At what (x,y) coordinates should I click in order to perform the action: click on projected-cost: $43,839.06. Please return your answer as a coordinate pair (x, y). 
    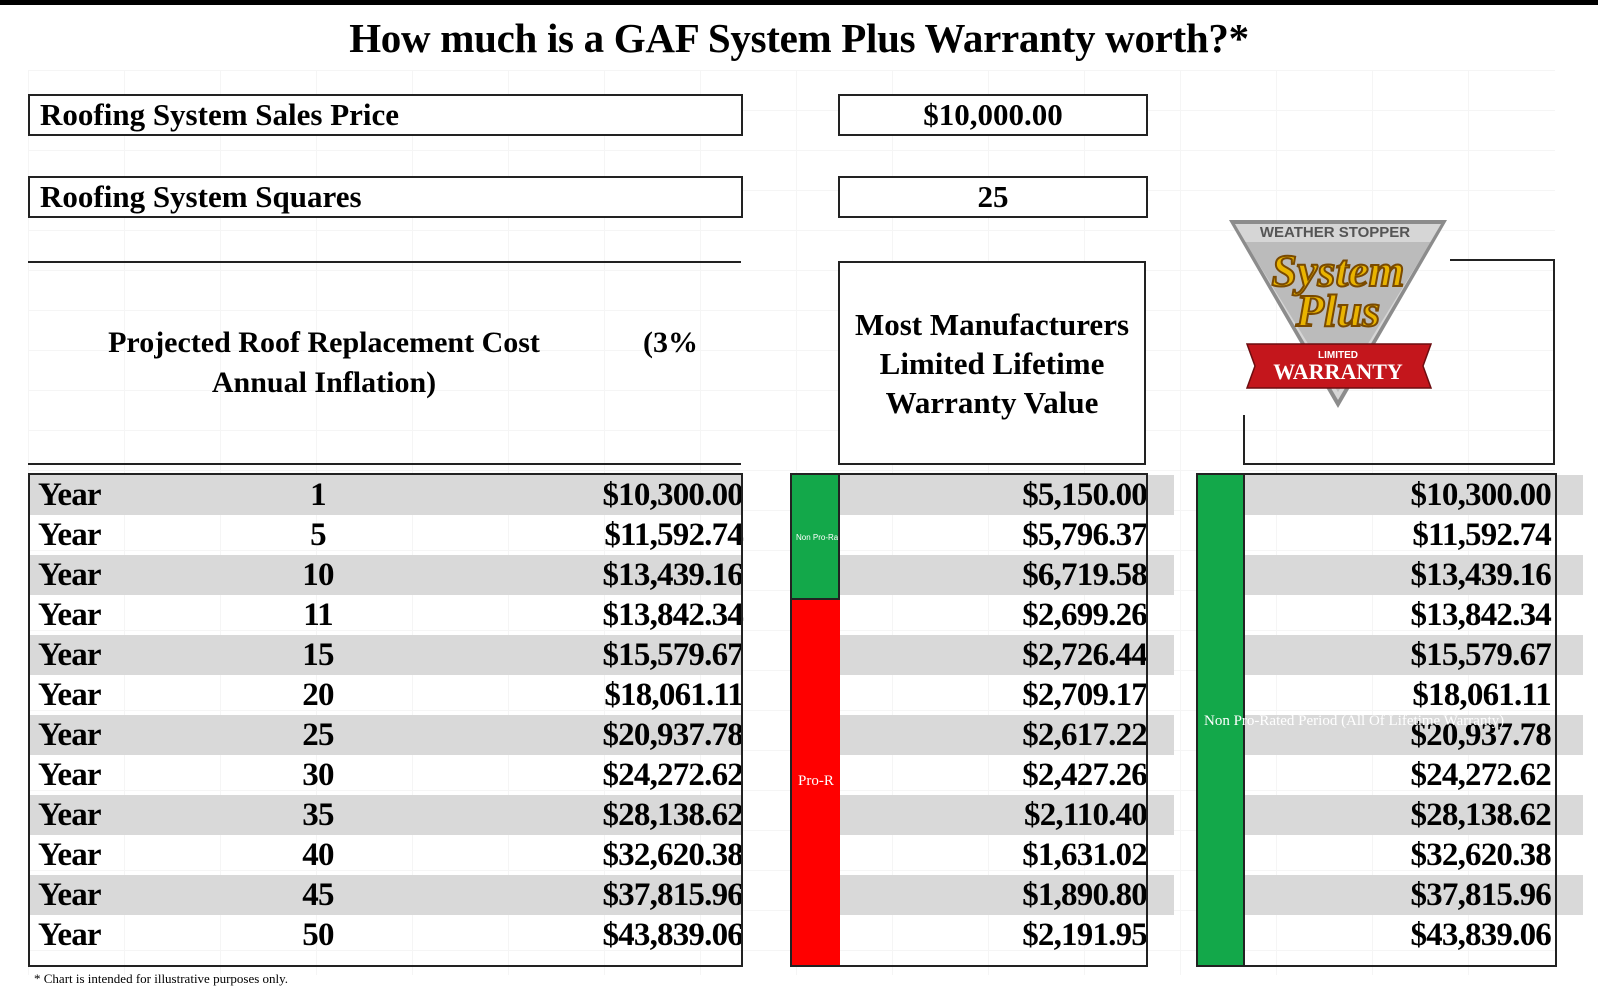
    Looking at the image, I should click on (672, 935).